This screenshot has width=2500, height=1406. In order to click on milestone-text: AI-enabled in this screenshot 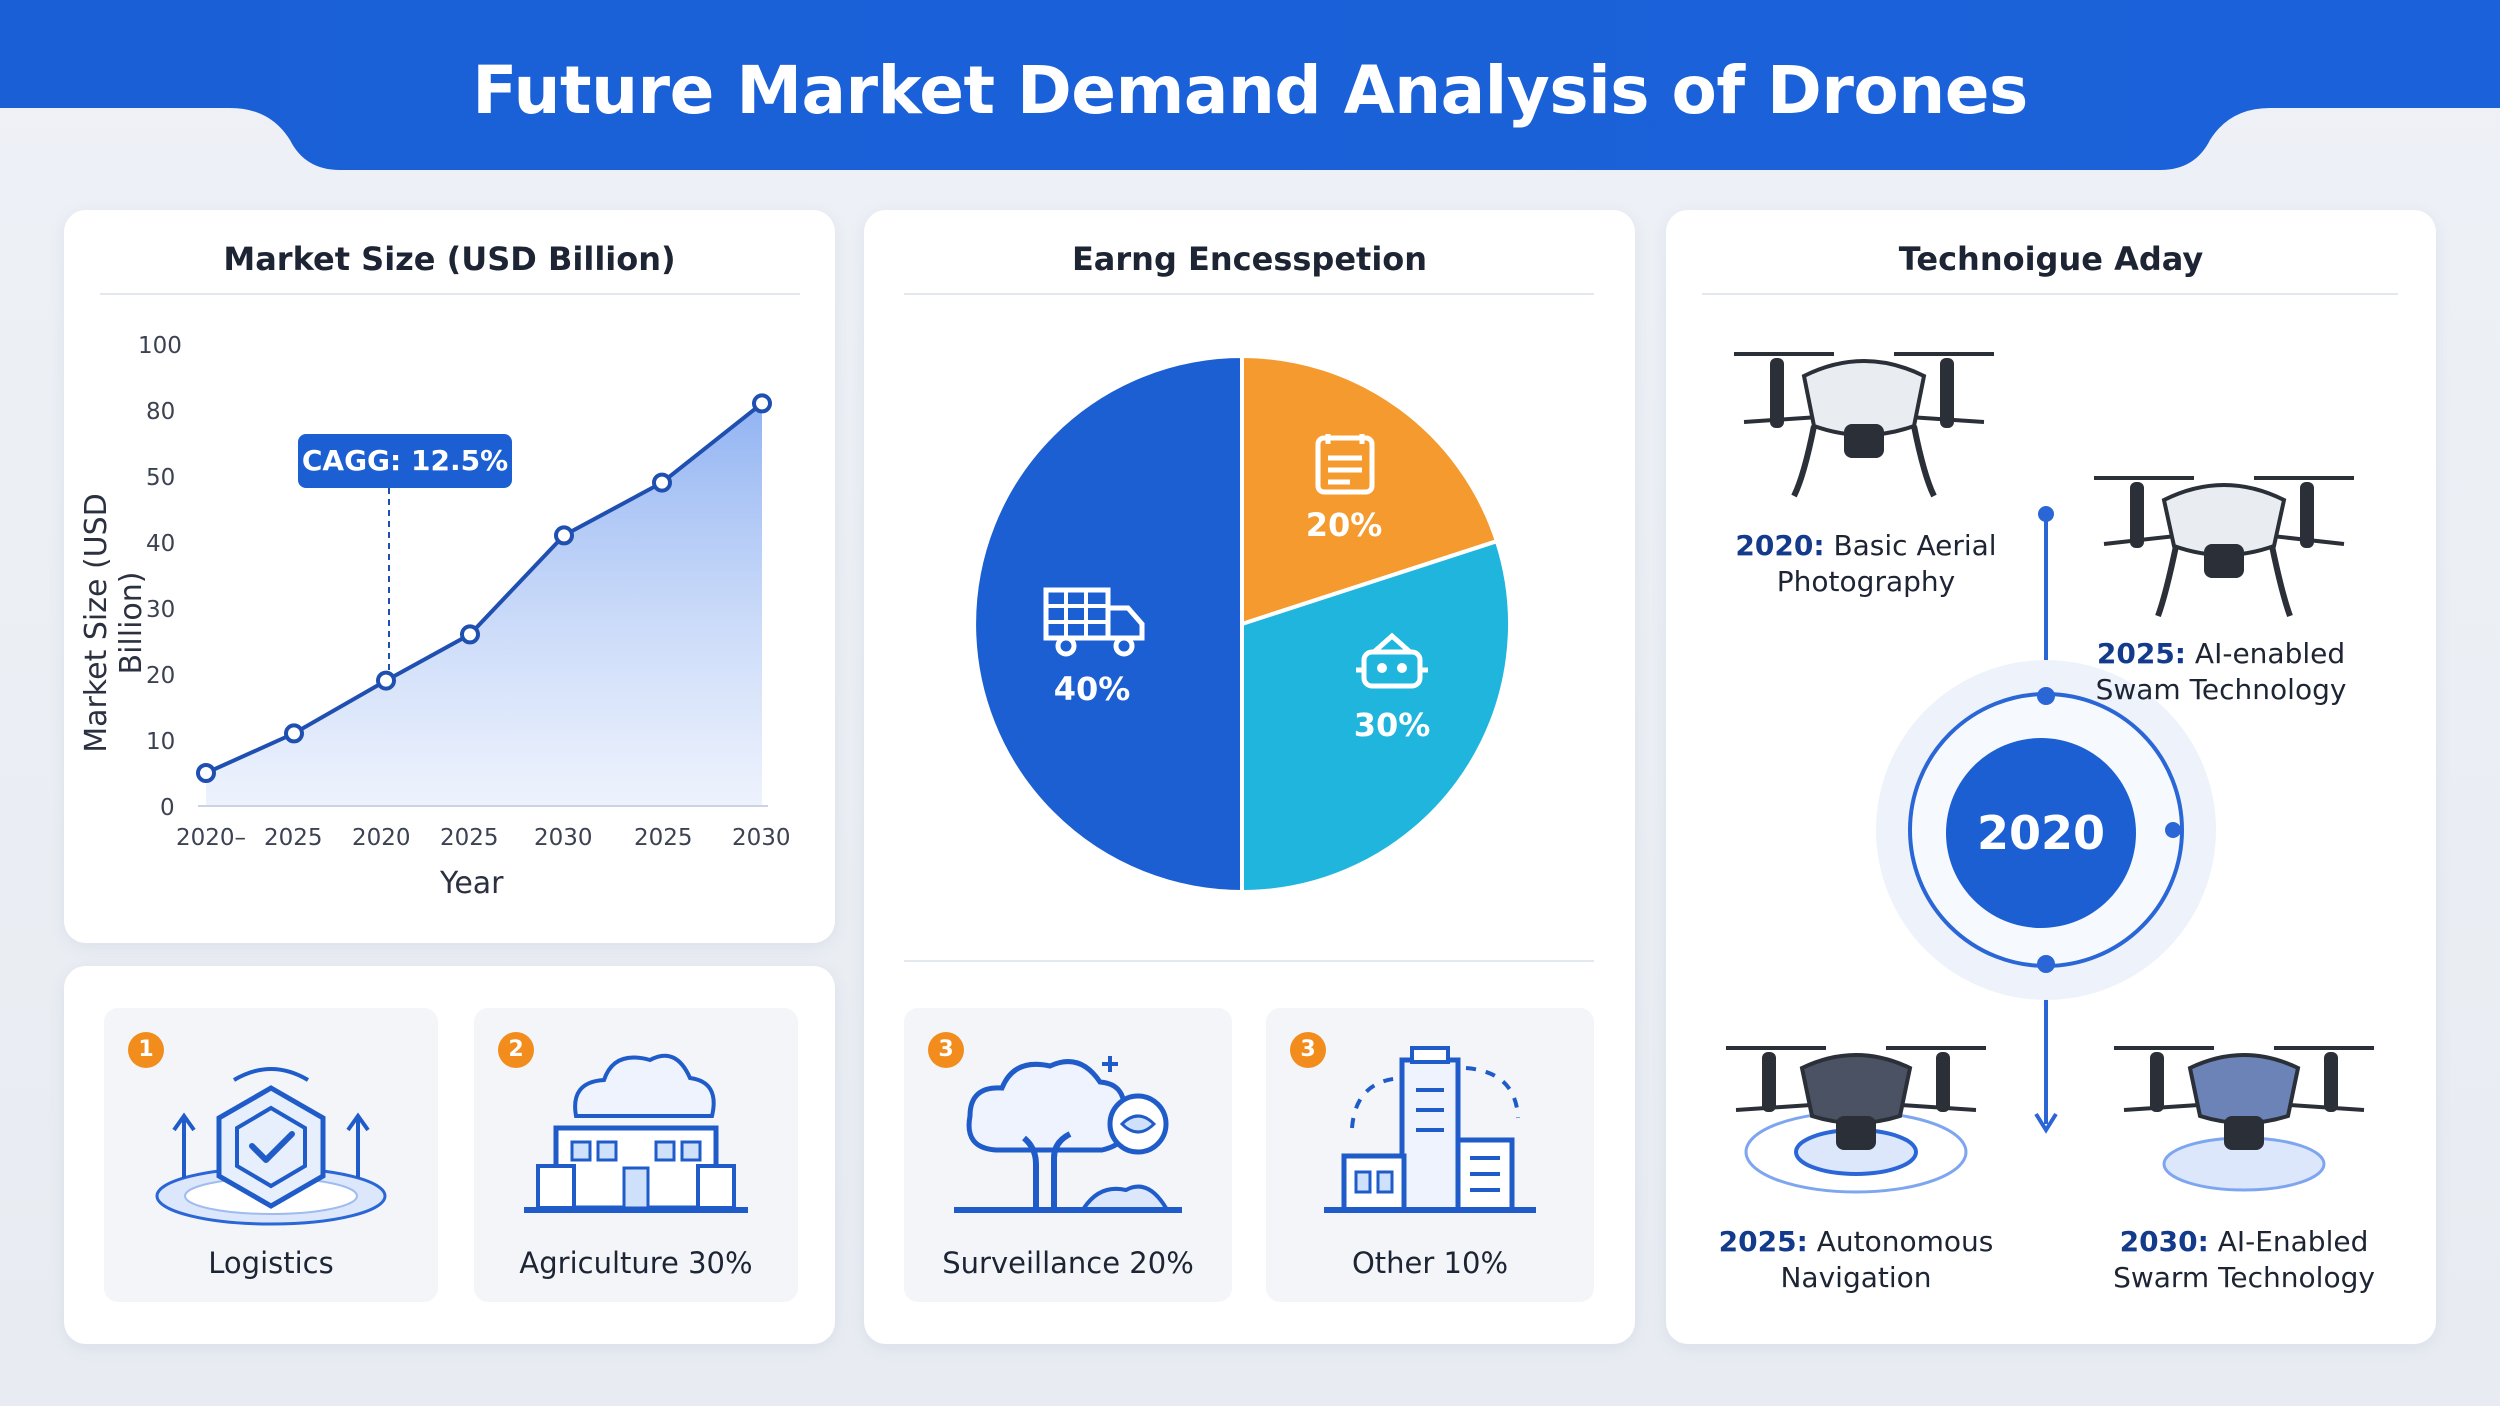, I will do `click(2270, 653)`.